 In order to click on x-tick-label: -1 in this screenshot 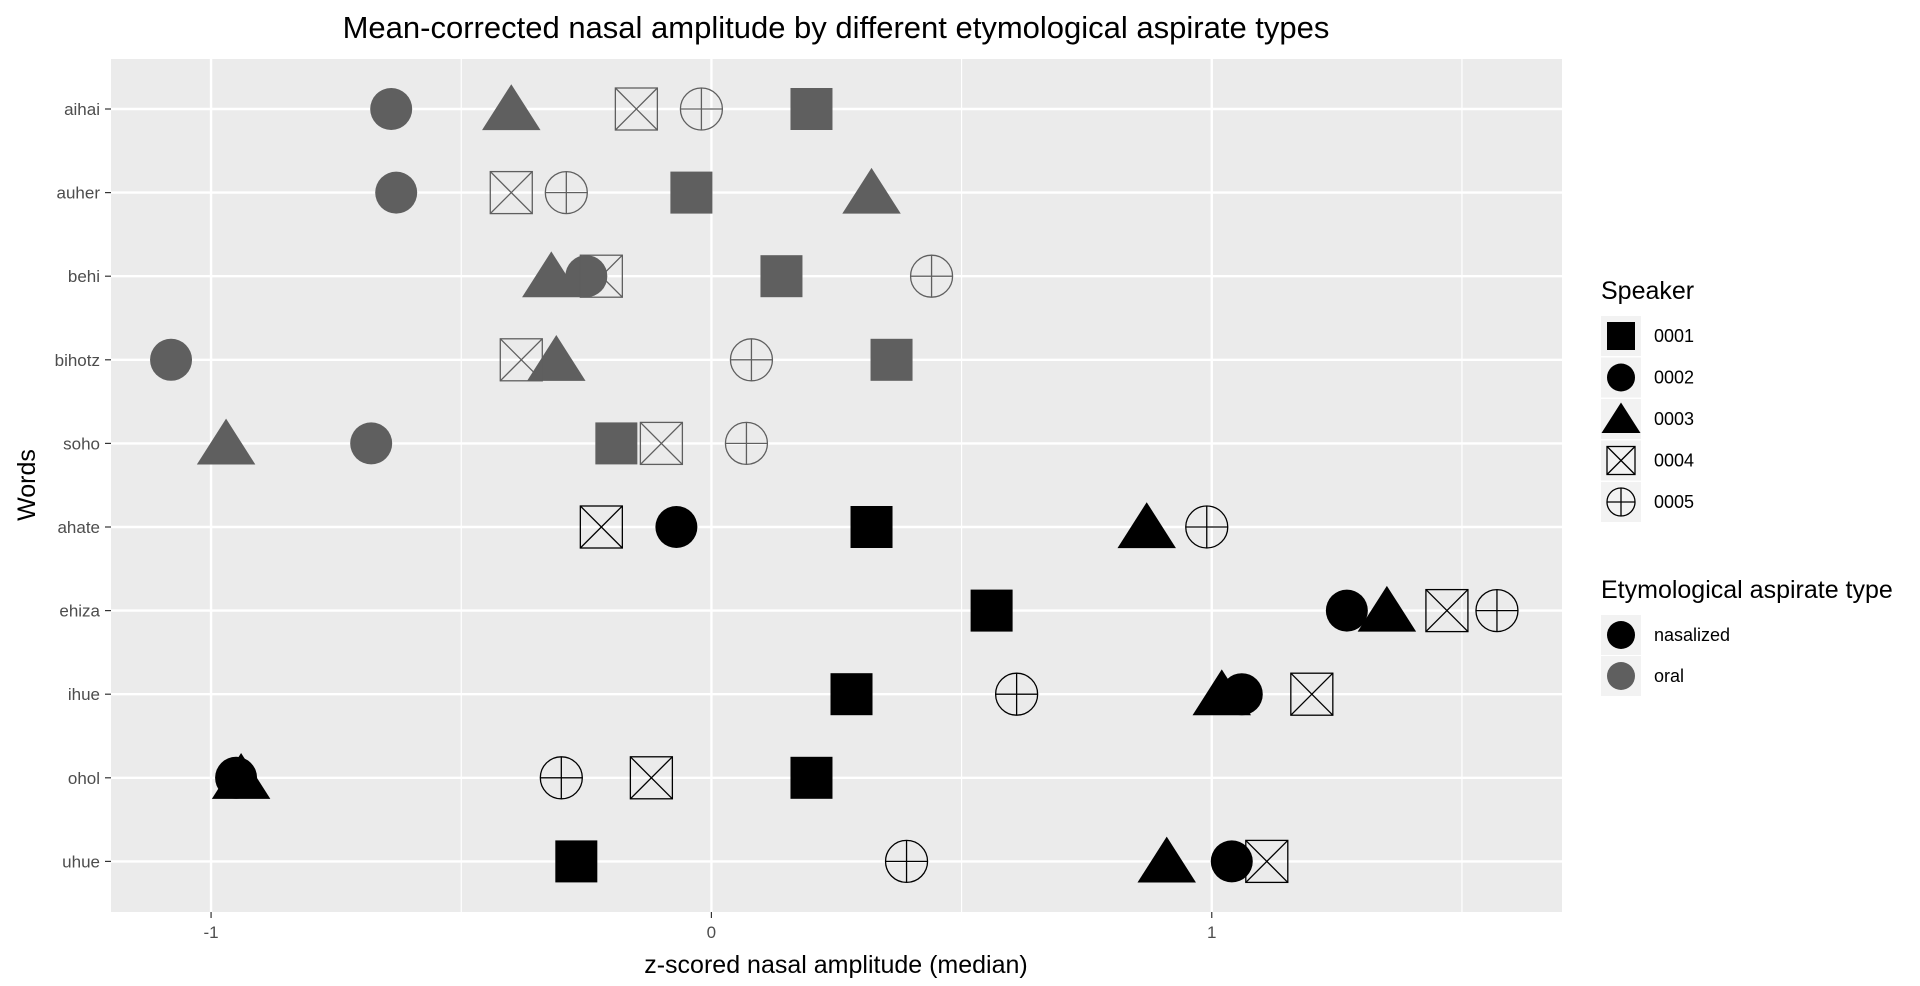, I will do `click(211, 932)`.